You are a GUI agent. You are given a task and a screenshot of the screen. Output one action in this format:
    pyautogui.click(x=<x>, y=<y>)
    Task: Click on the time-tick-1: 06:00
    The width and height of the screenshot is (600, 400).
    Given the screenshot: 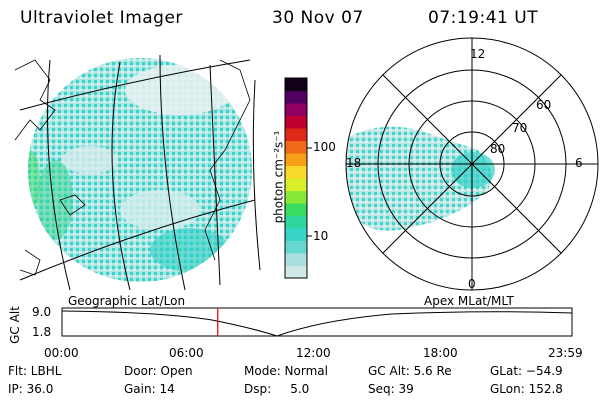 What is the action you would take?
    pyautogui.click(x=186, y=353)
    